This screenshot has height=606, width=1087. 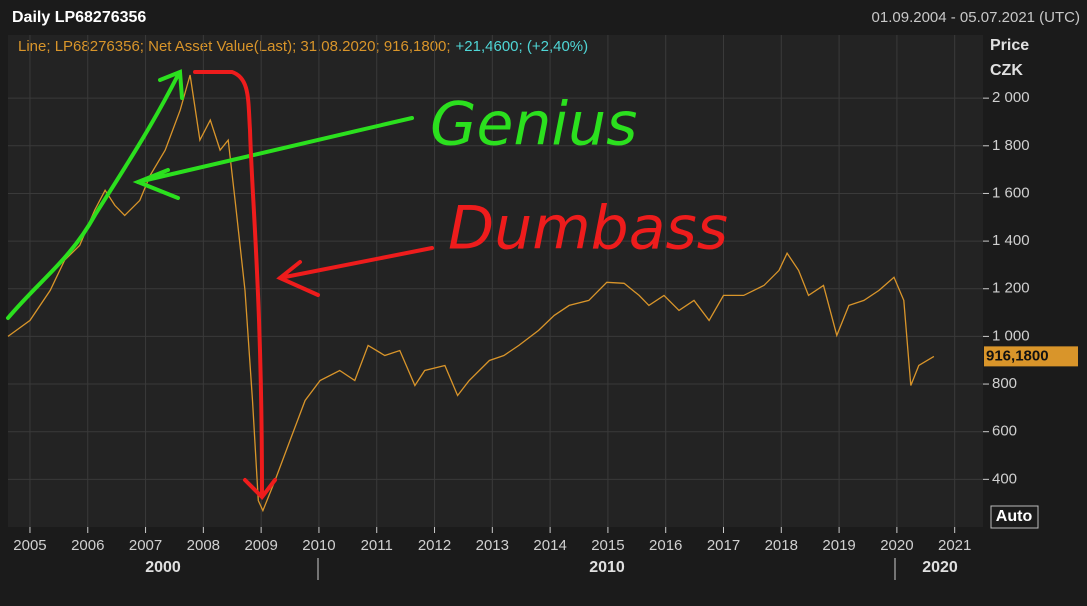 I want to click on y-tick-label: 800, so click(x=1004, y=383).